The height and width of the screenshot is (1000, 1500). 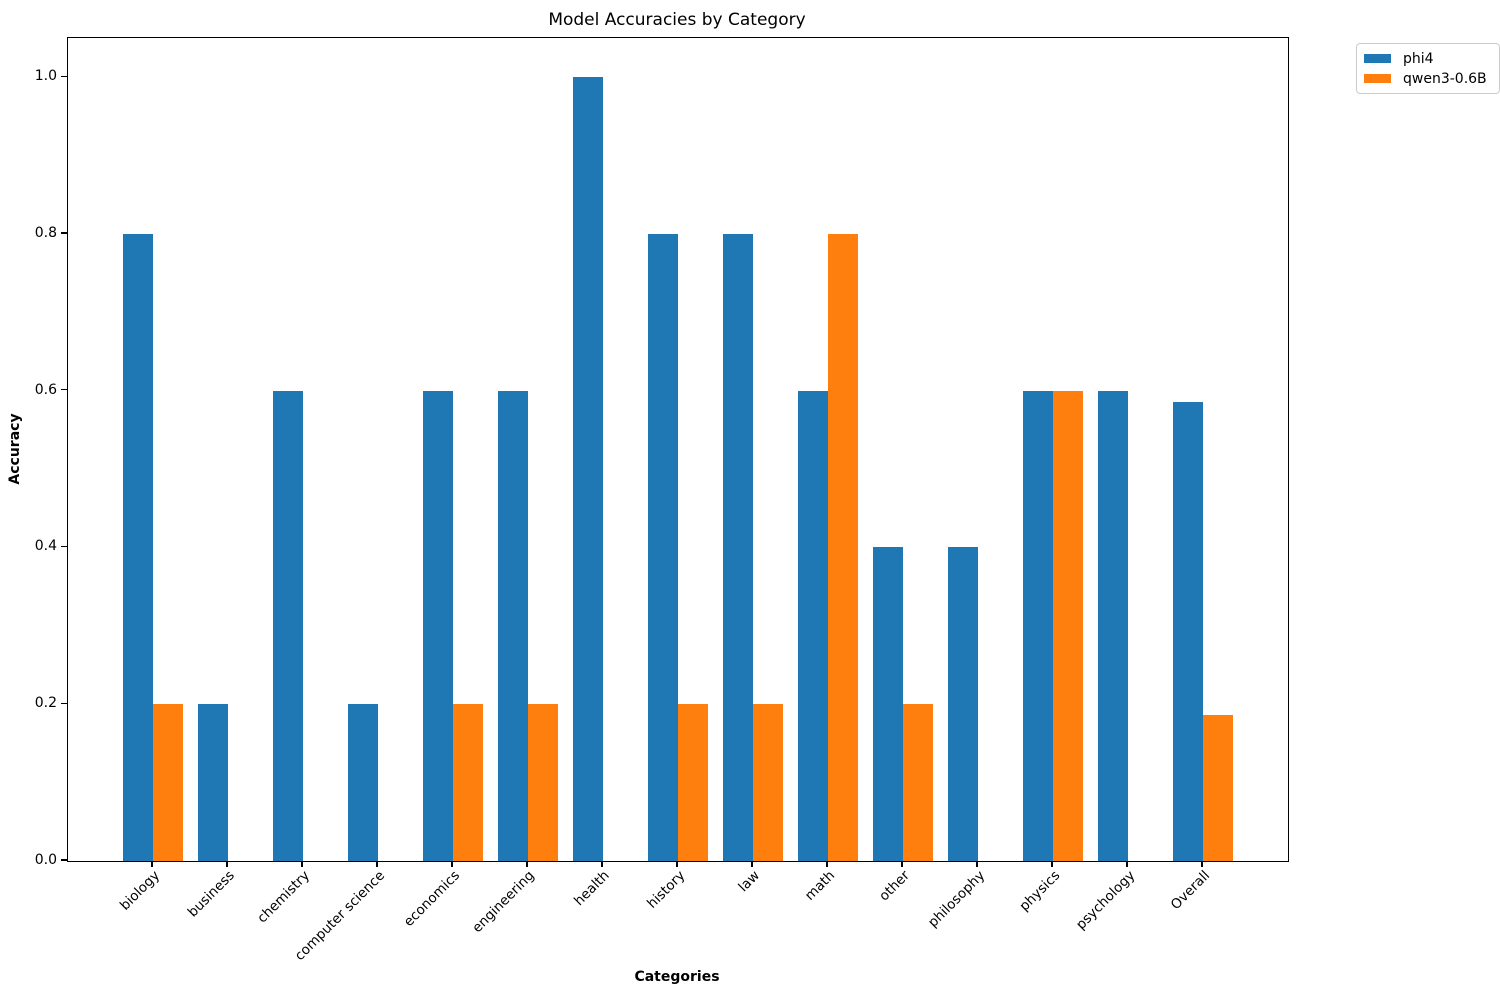 I want to click on legend-label-qwen3-0-6b: qwen3-0.6B, so click(x=1445, y=78).